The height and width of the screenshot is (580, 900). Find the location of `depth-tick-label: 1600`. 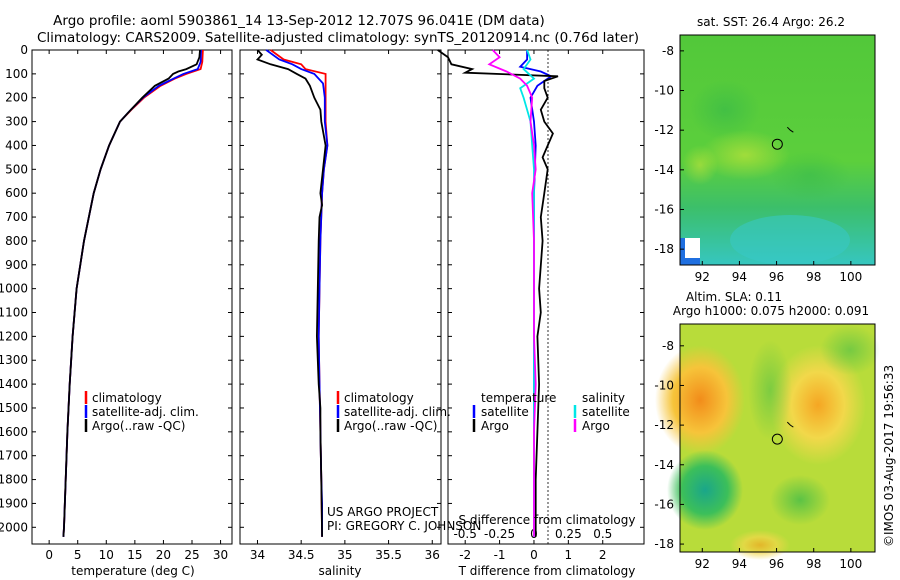

depth-tick-label: 1600 is located at coordinates (14, 432).